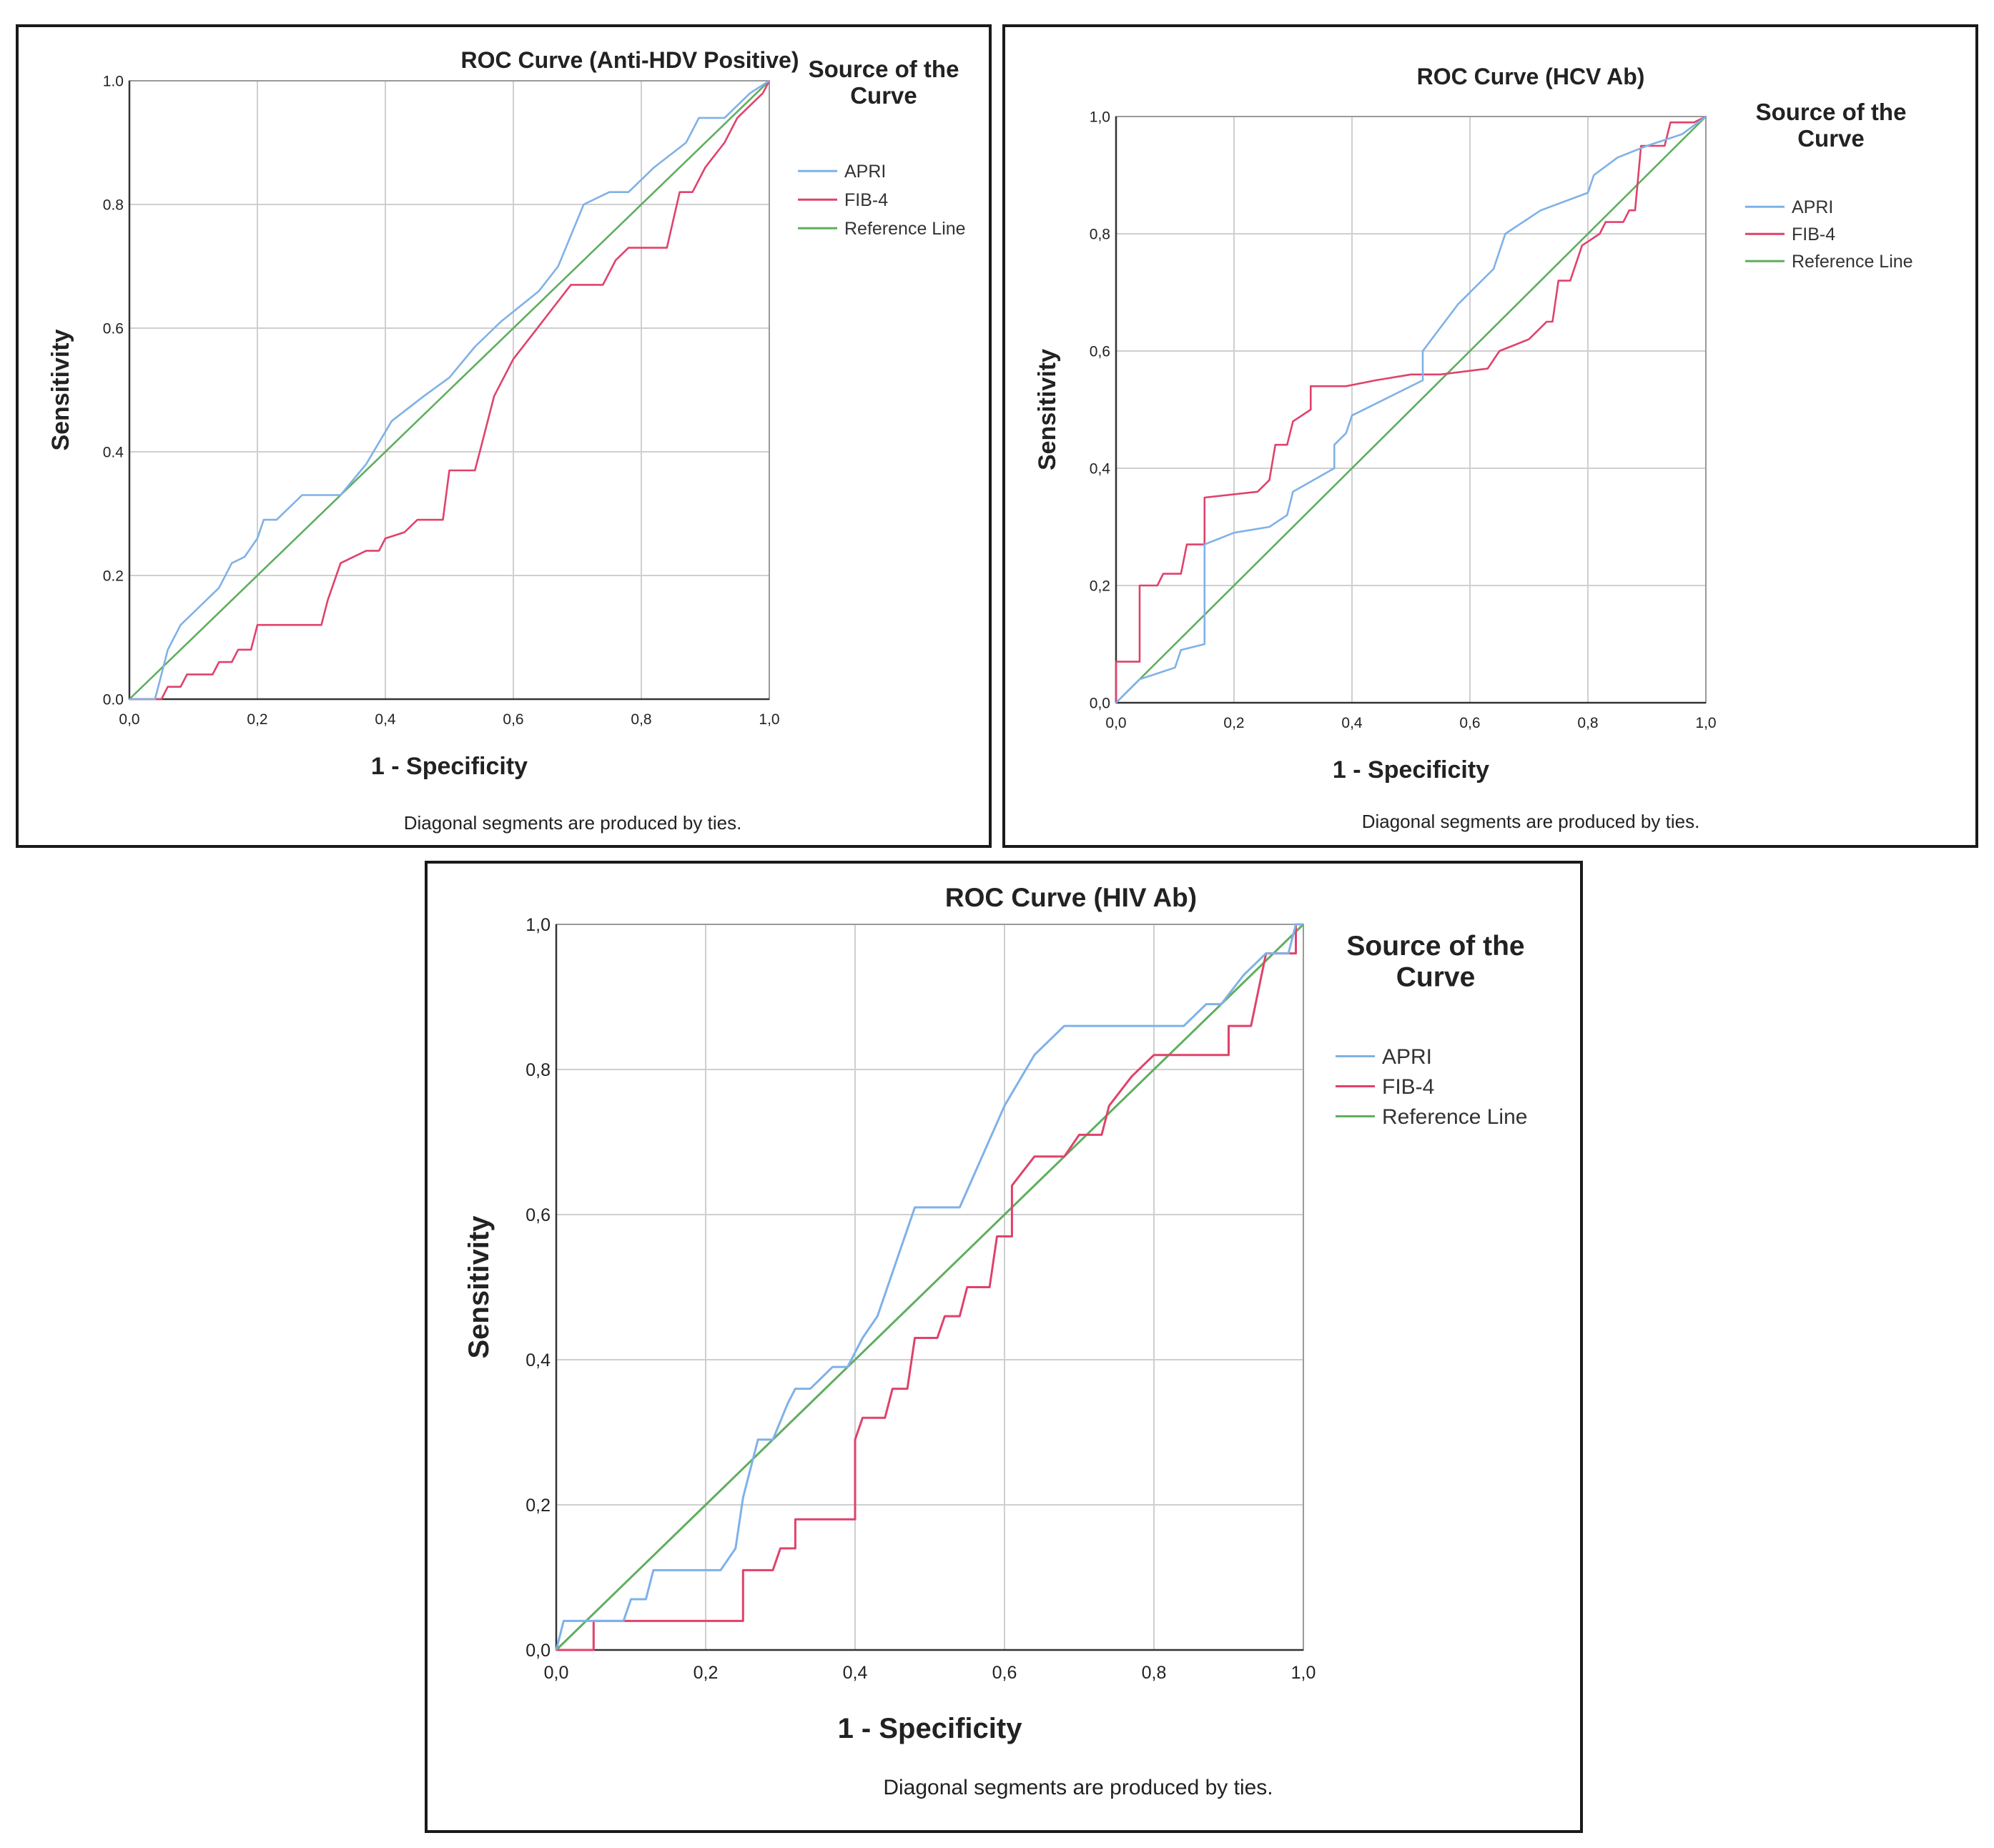 The width and height of the screenshot is (1994, 1848). Describe the element at coordinates (113, 81) in the screenshot. I see `y-tick-label: 1.0` at that location.